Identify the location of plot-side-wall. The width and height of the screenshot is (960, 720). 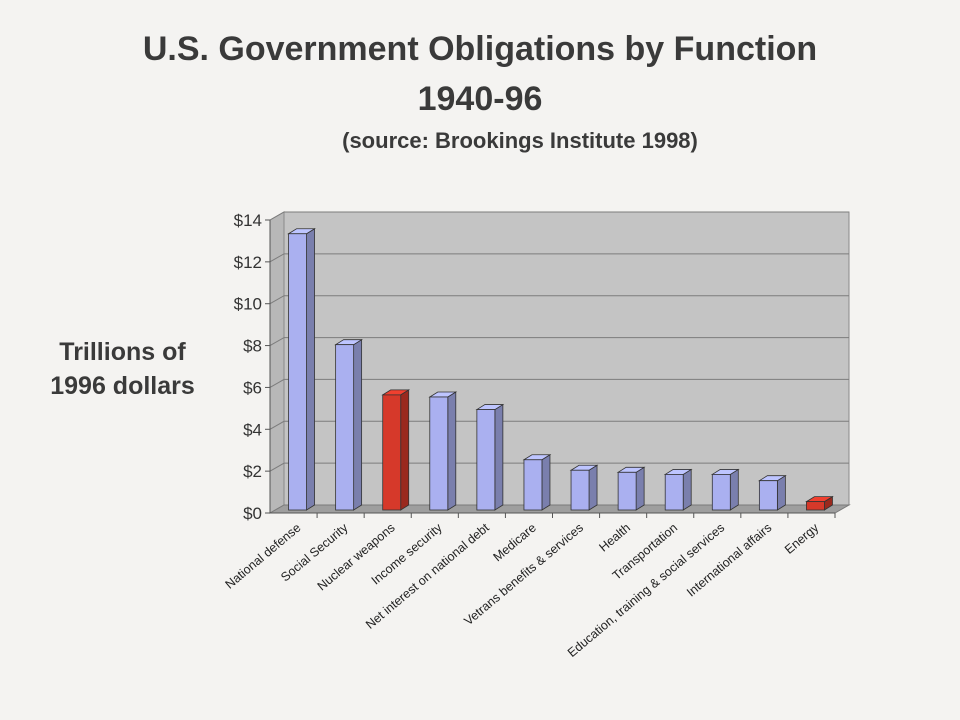
(277, 362).